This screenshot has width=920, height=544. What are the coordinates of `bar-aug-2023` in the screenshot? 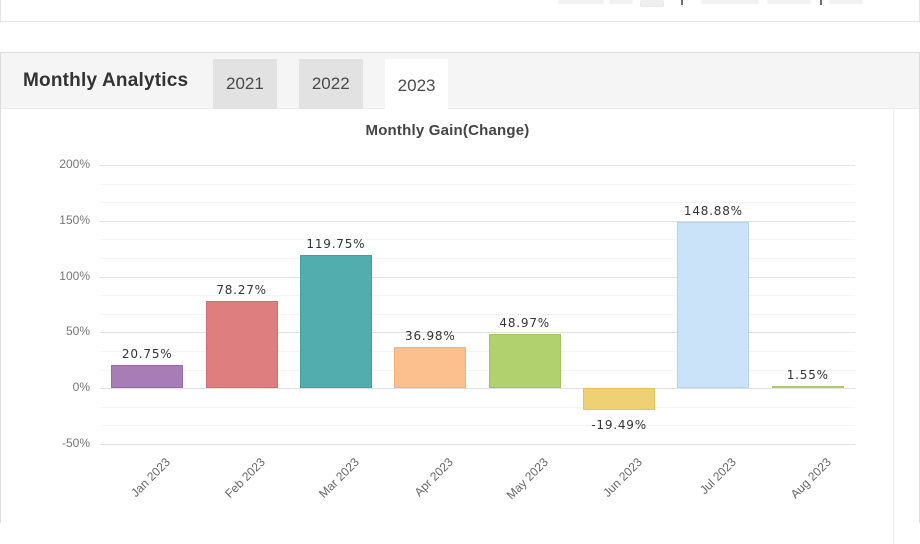 It's located at (807, 387).